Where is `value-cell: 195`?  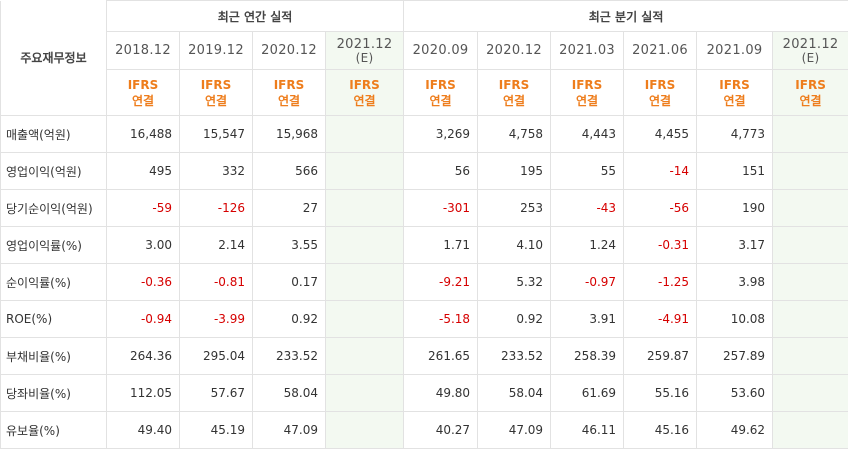
value-cell: 195 is located at coordinates (514, 171).